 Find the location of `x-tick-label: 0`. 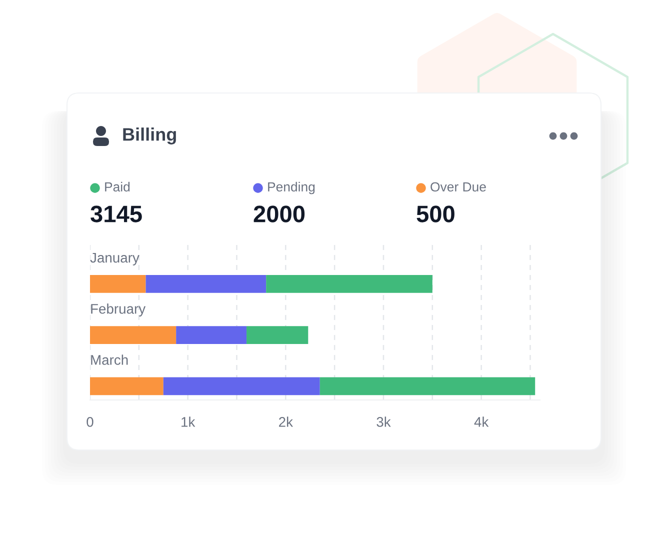

x-tick-label: 0 is located at coordinates (90, 422).